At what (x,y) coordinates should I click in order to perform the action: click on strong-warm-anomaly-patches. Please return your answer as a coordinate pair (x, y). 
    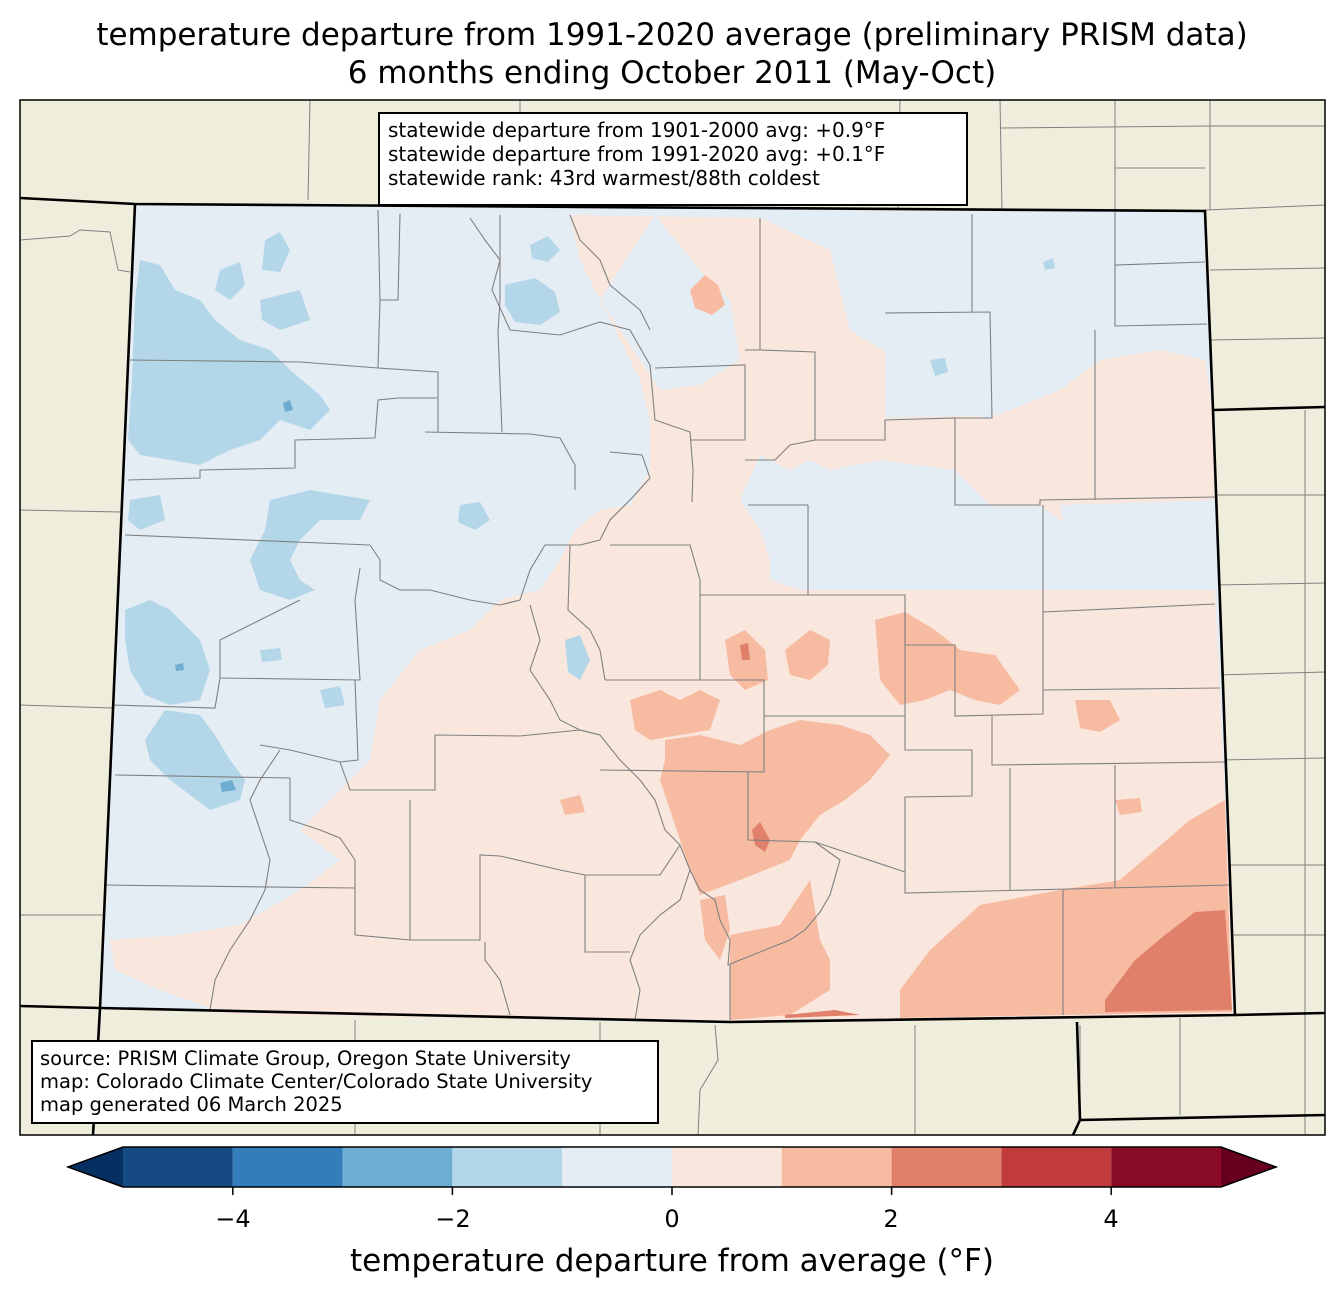
    Looking at the image, I should click on (986, 830).